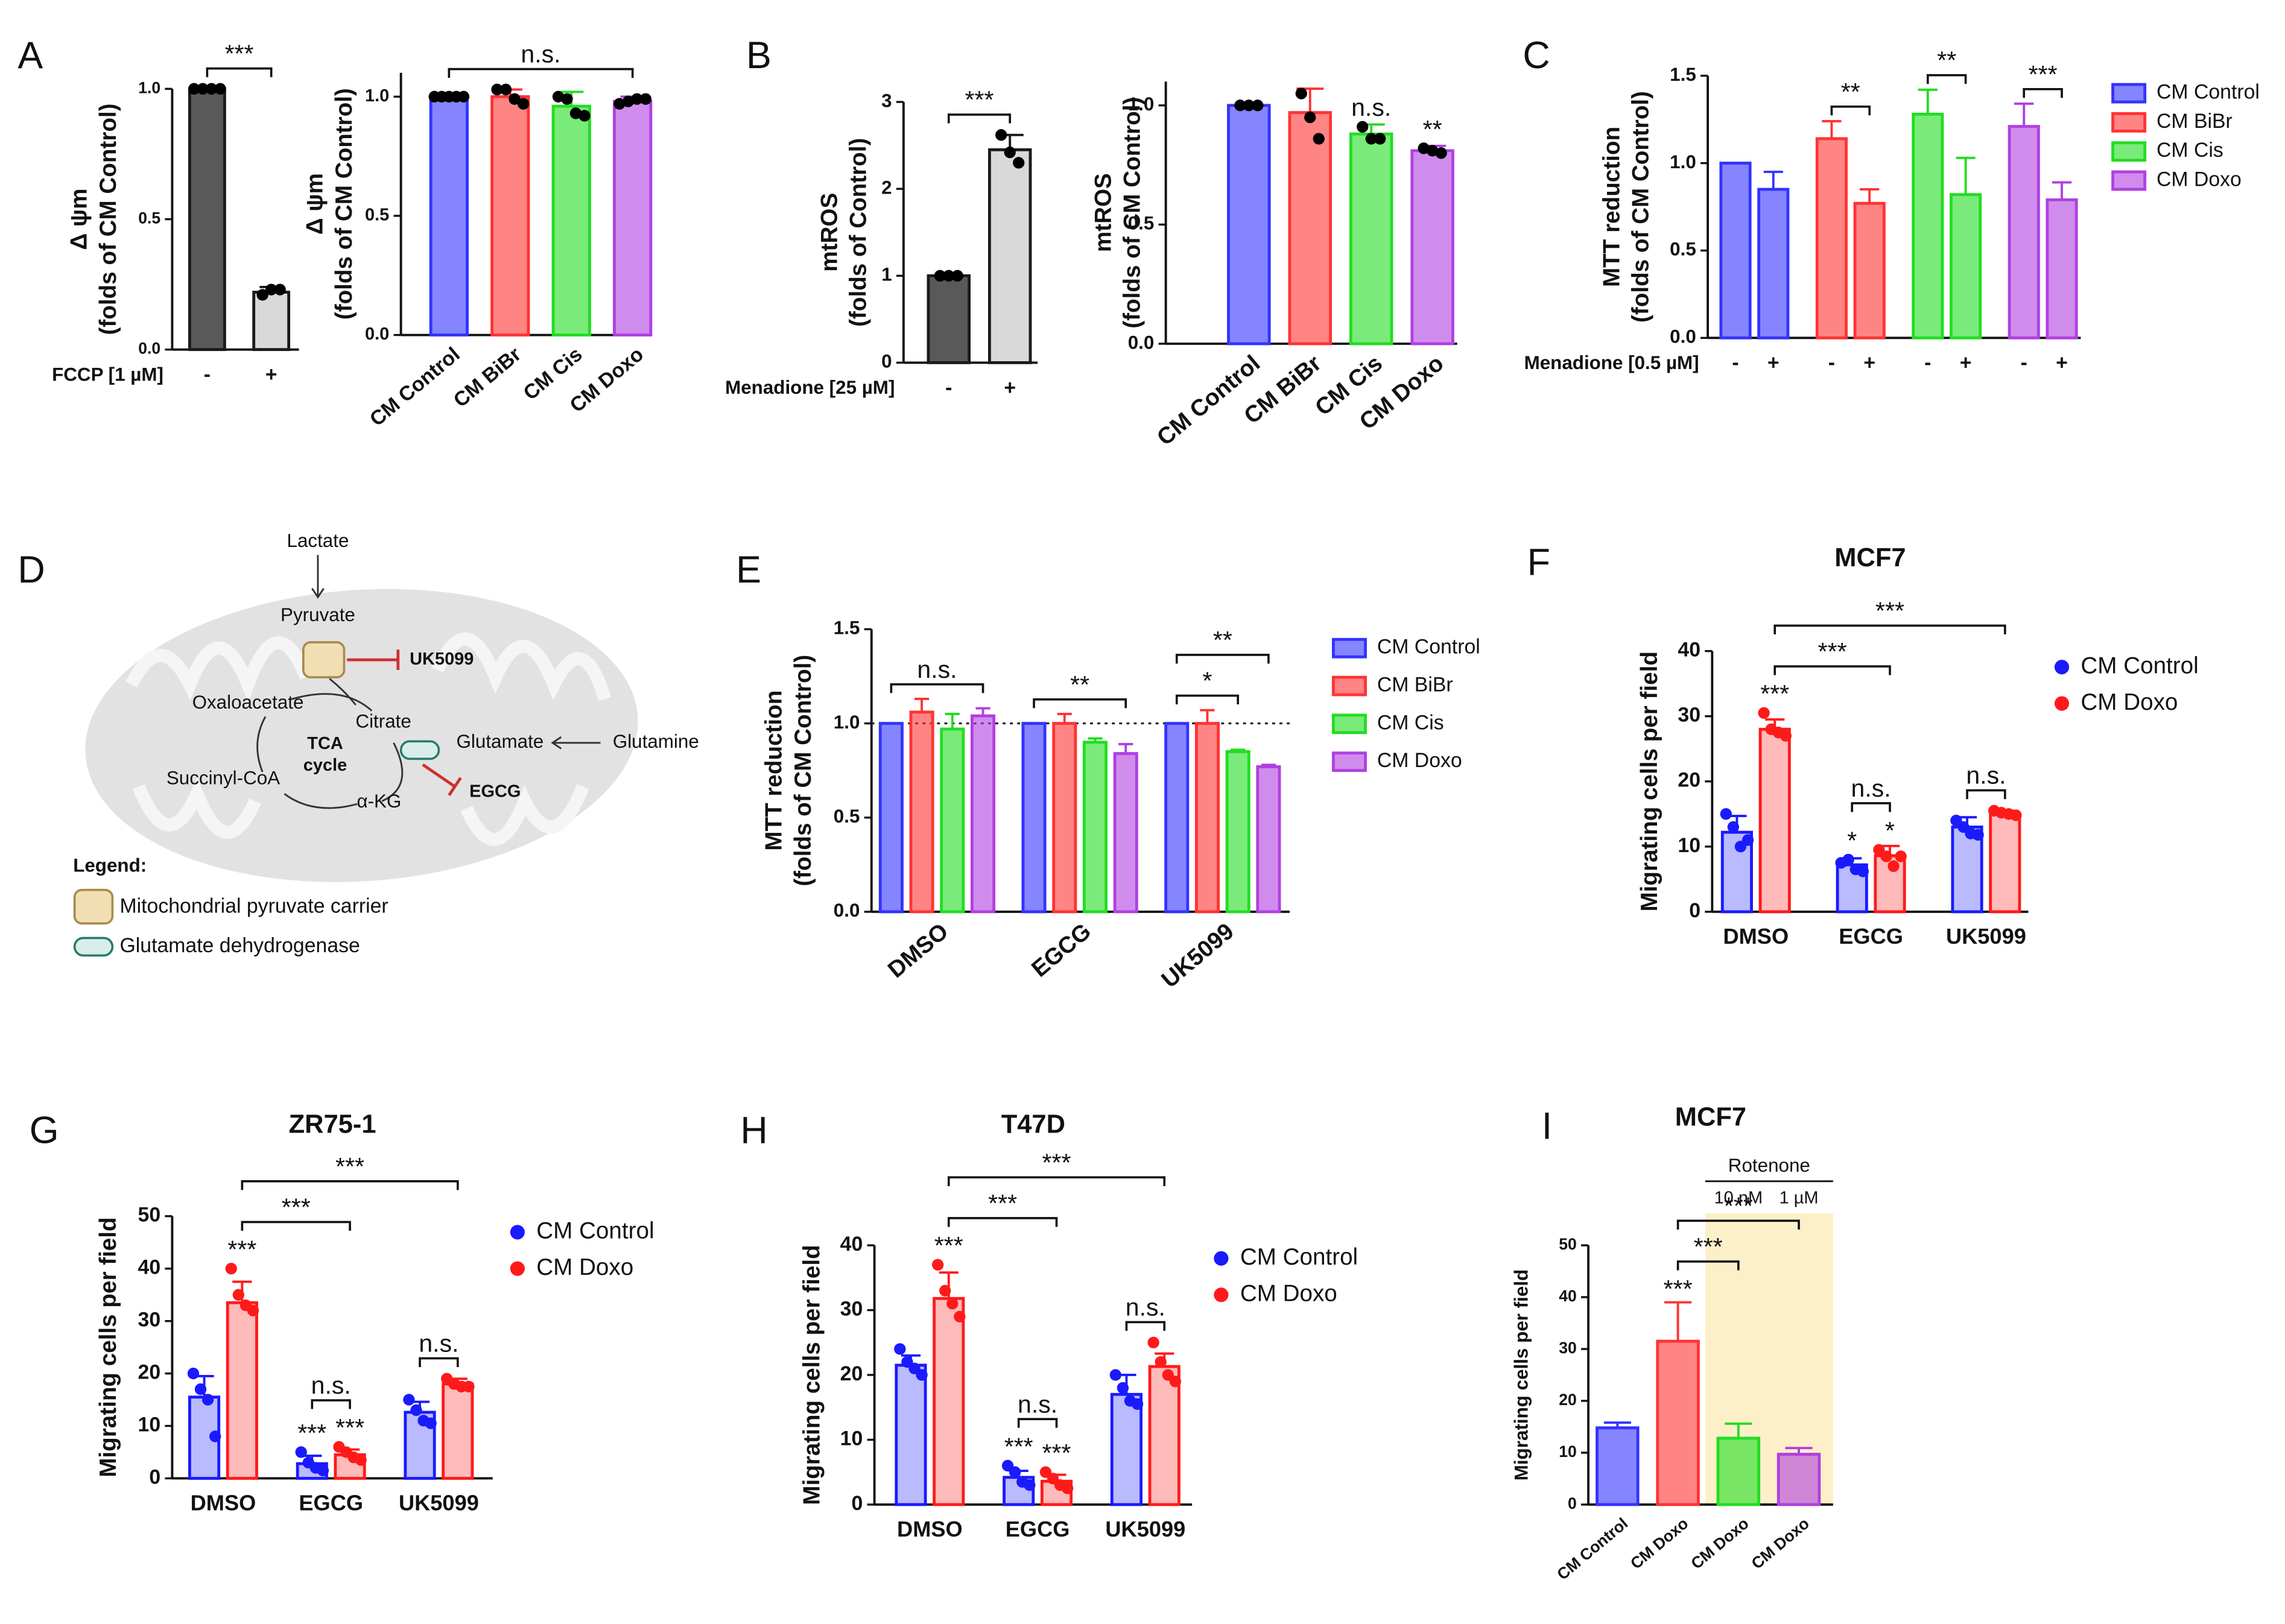  I want to click on y-axis-label: mtROS, so click(829, 232).